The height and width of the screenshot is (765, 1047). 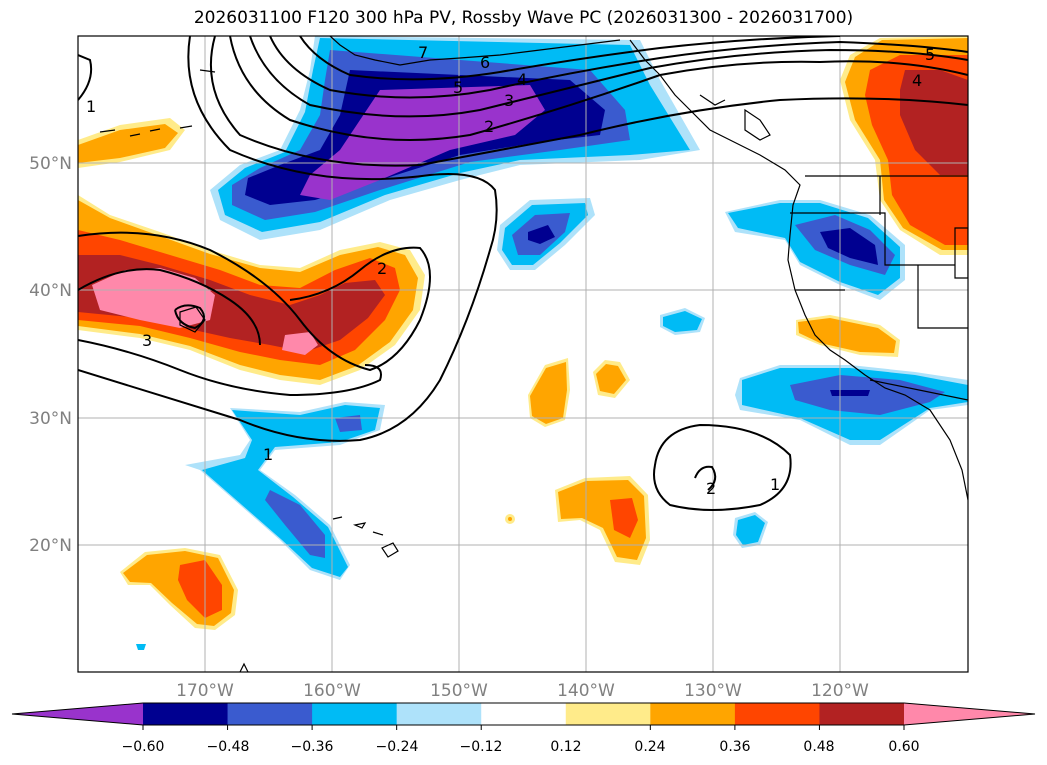 What do you see at coordinates (382, 268) in the screenshot?
I see `contour-label-2-jet: 2` at bounding box center [382, 268].